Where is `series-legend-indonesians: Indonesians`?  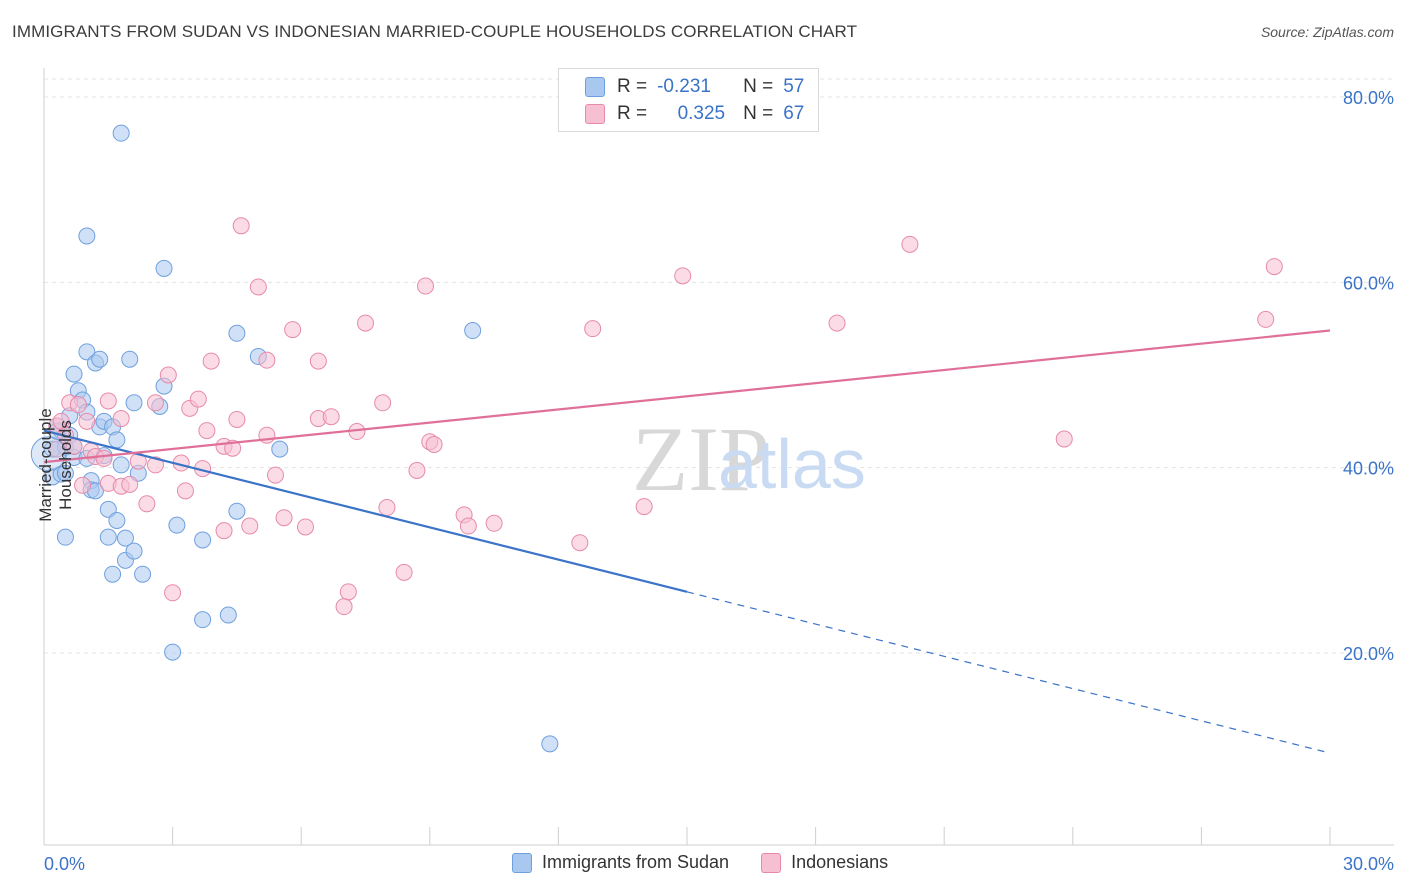
series-legend-indonesians: Indonesians is located at coordinates (824, 862).